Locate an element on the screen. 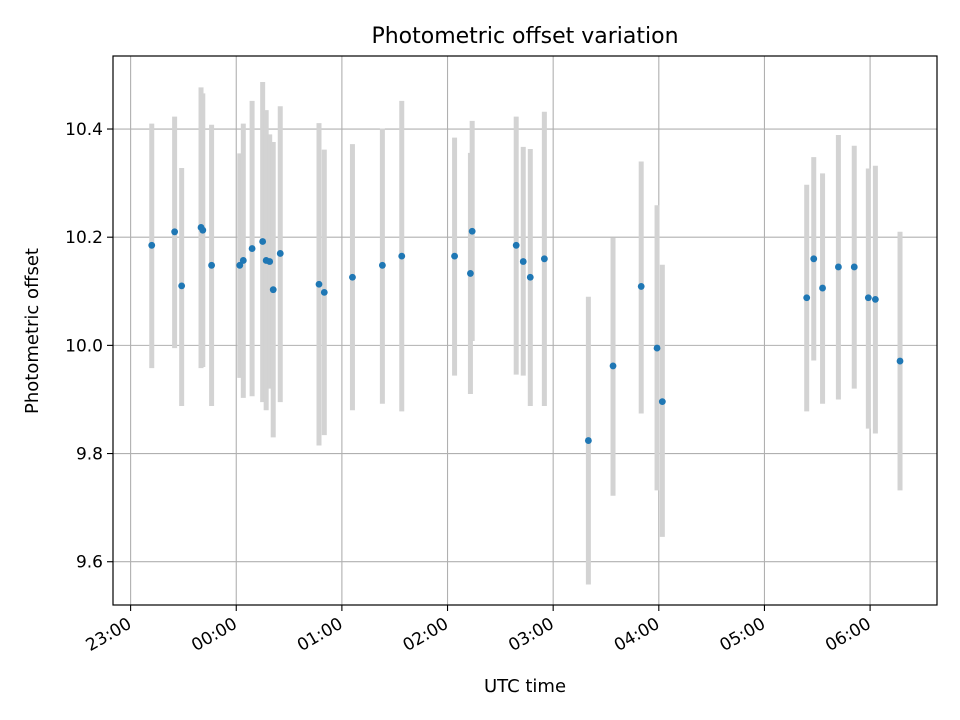 The height and width of the screenshot is (720, 960). y-tick-label: 10.2 is located at coordinates (84, 238).